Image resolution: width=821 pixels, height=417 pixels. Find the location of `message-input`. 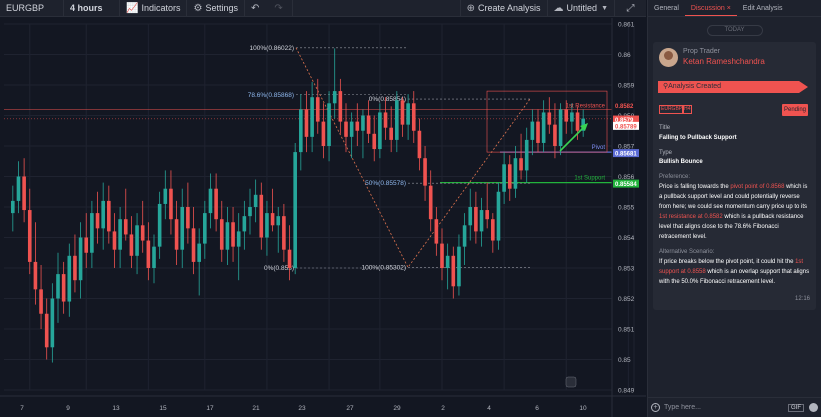

message-input is located at coordinates (722, 407).